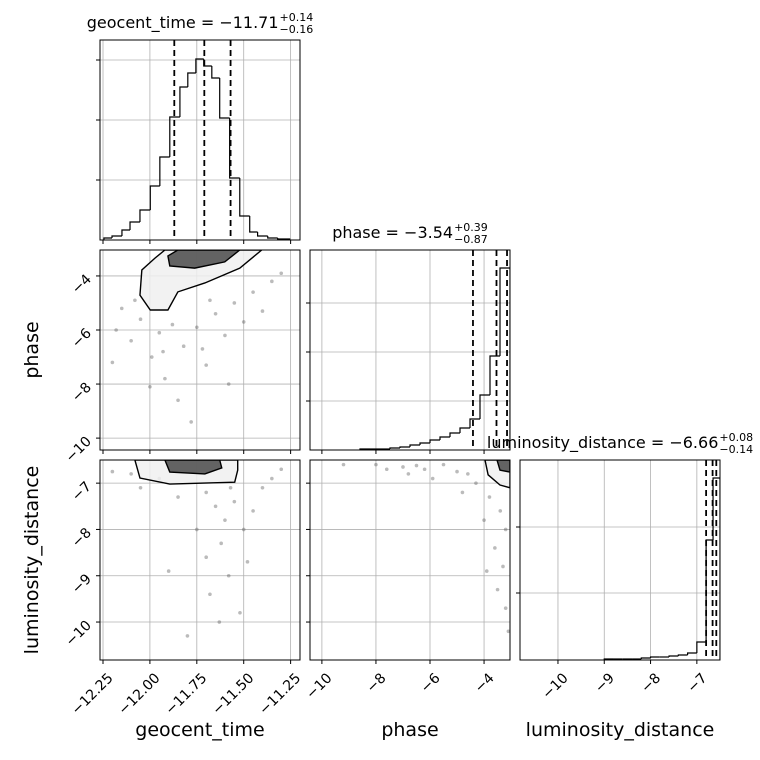 The image size is (760, 760). What do you see at coordinates (93, 694) in the screenshot?
I see `x-tick-label: −12.25` at bounding box center [93, 694].